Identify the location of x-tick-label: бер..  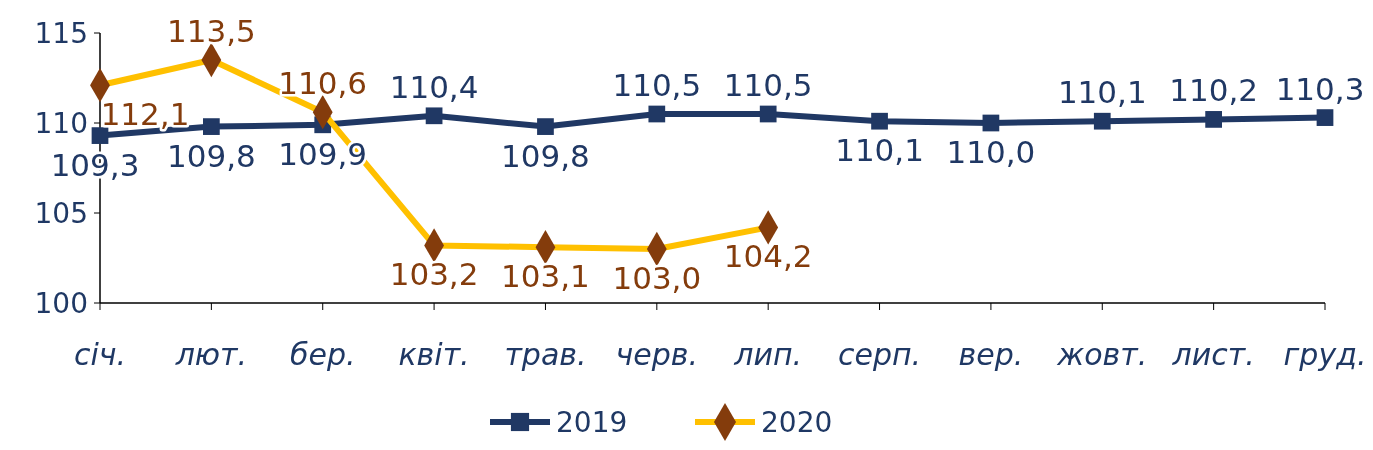
(322, 354).